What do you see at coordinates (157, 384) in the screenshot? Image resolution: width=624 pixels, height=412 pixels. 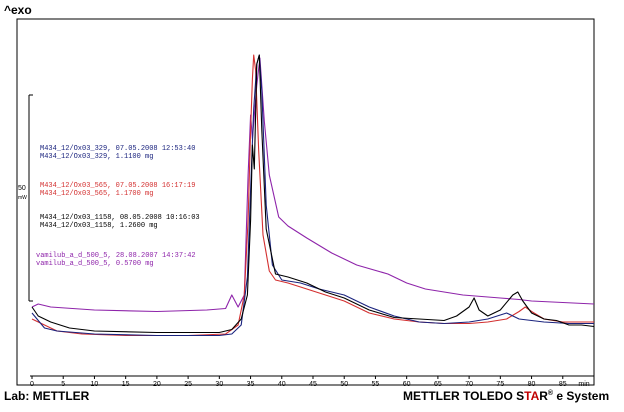 I see `x-tick-label: 20` at bounding box center [157, 384].